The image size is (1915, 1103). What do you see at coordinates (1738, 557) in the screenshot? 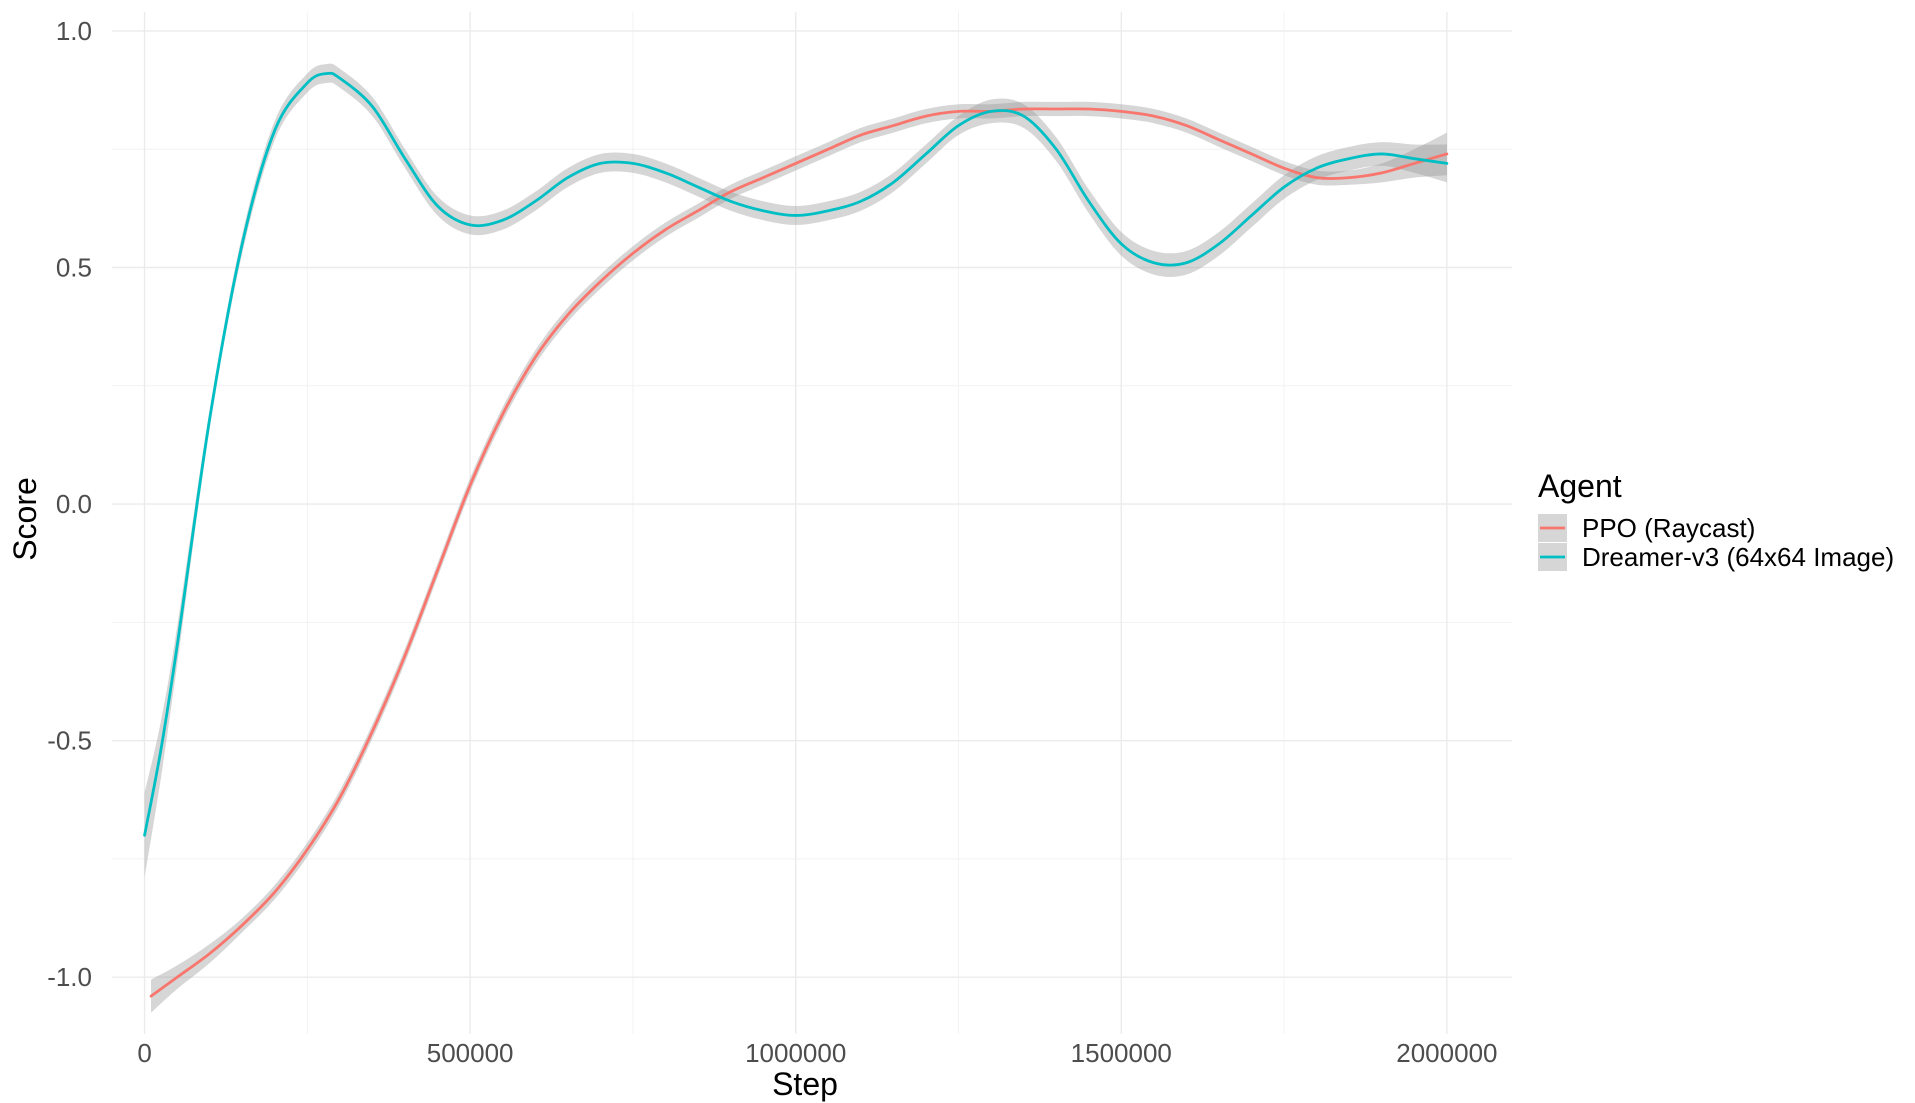
I see `legend-label: Dreamer-v3 (64x64 Image)` at bounding box center [1738, 557].